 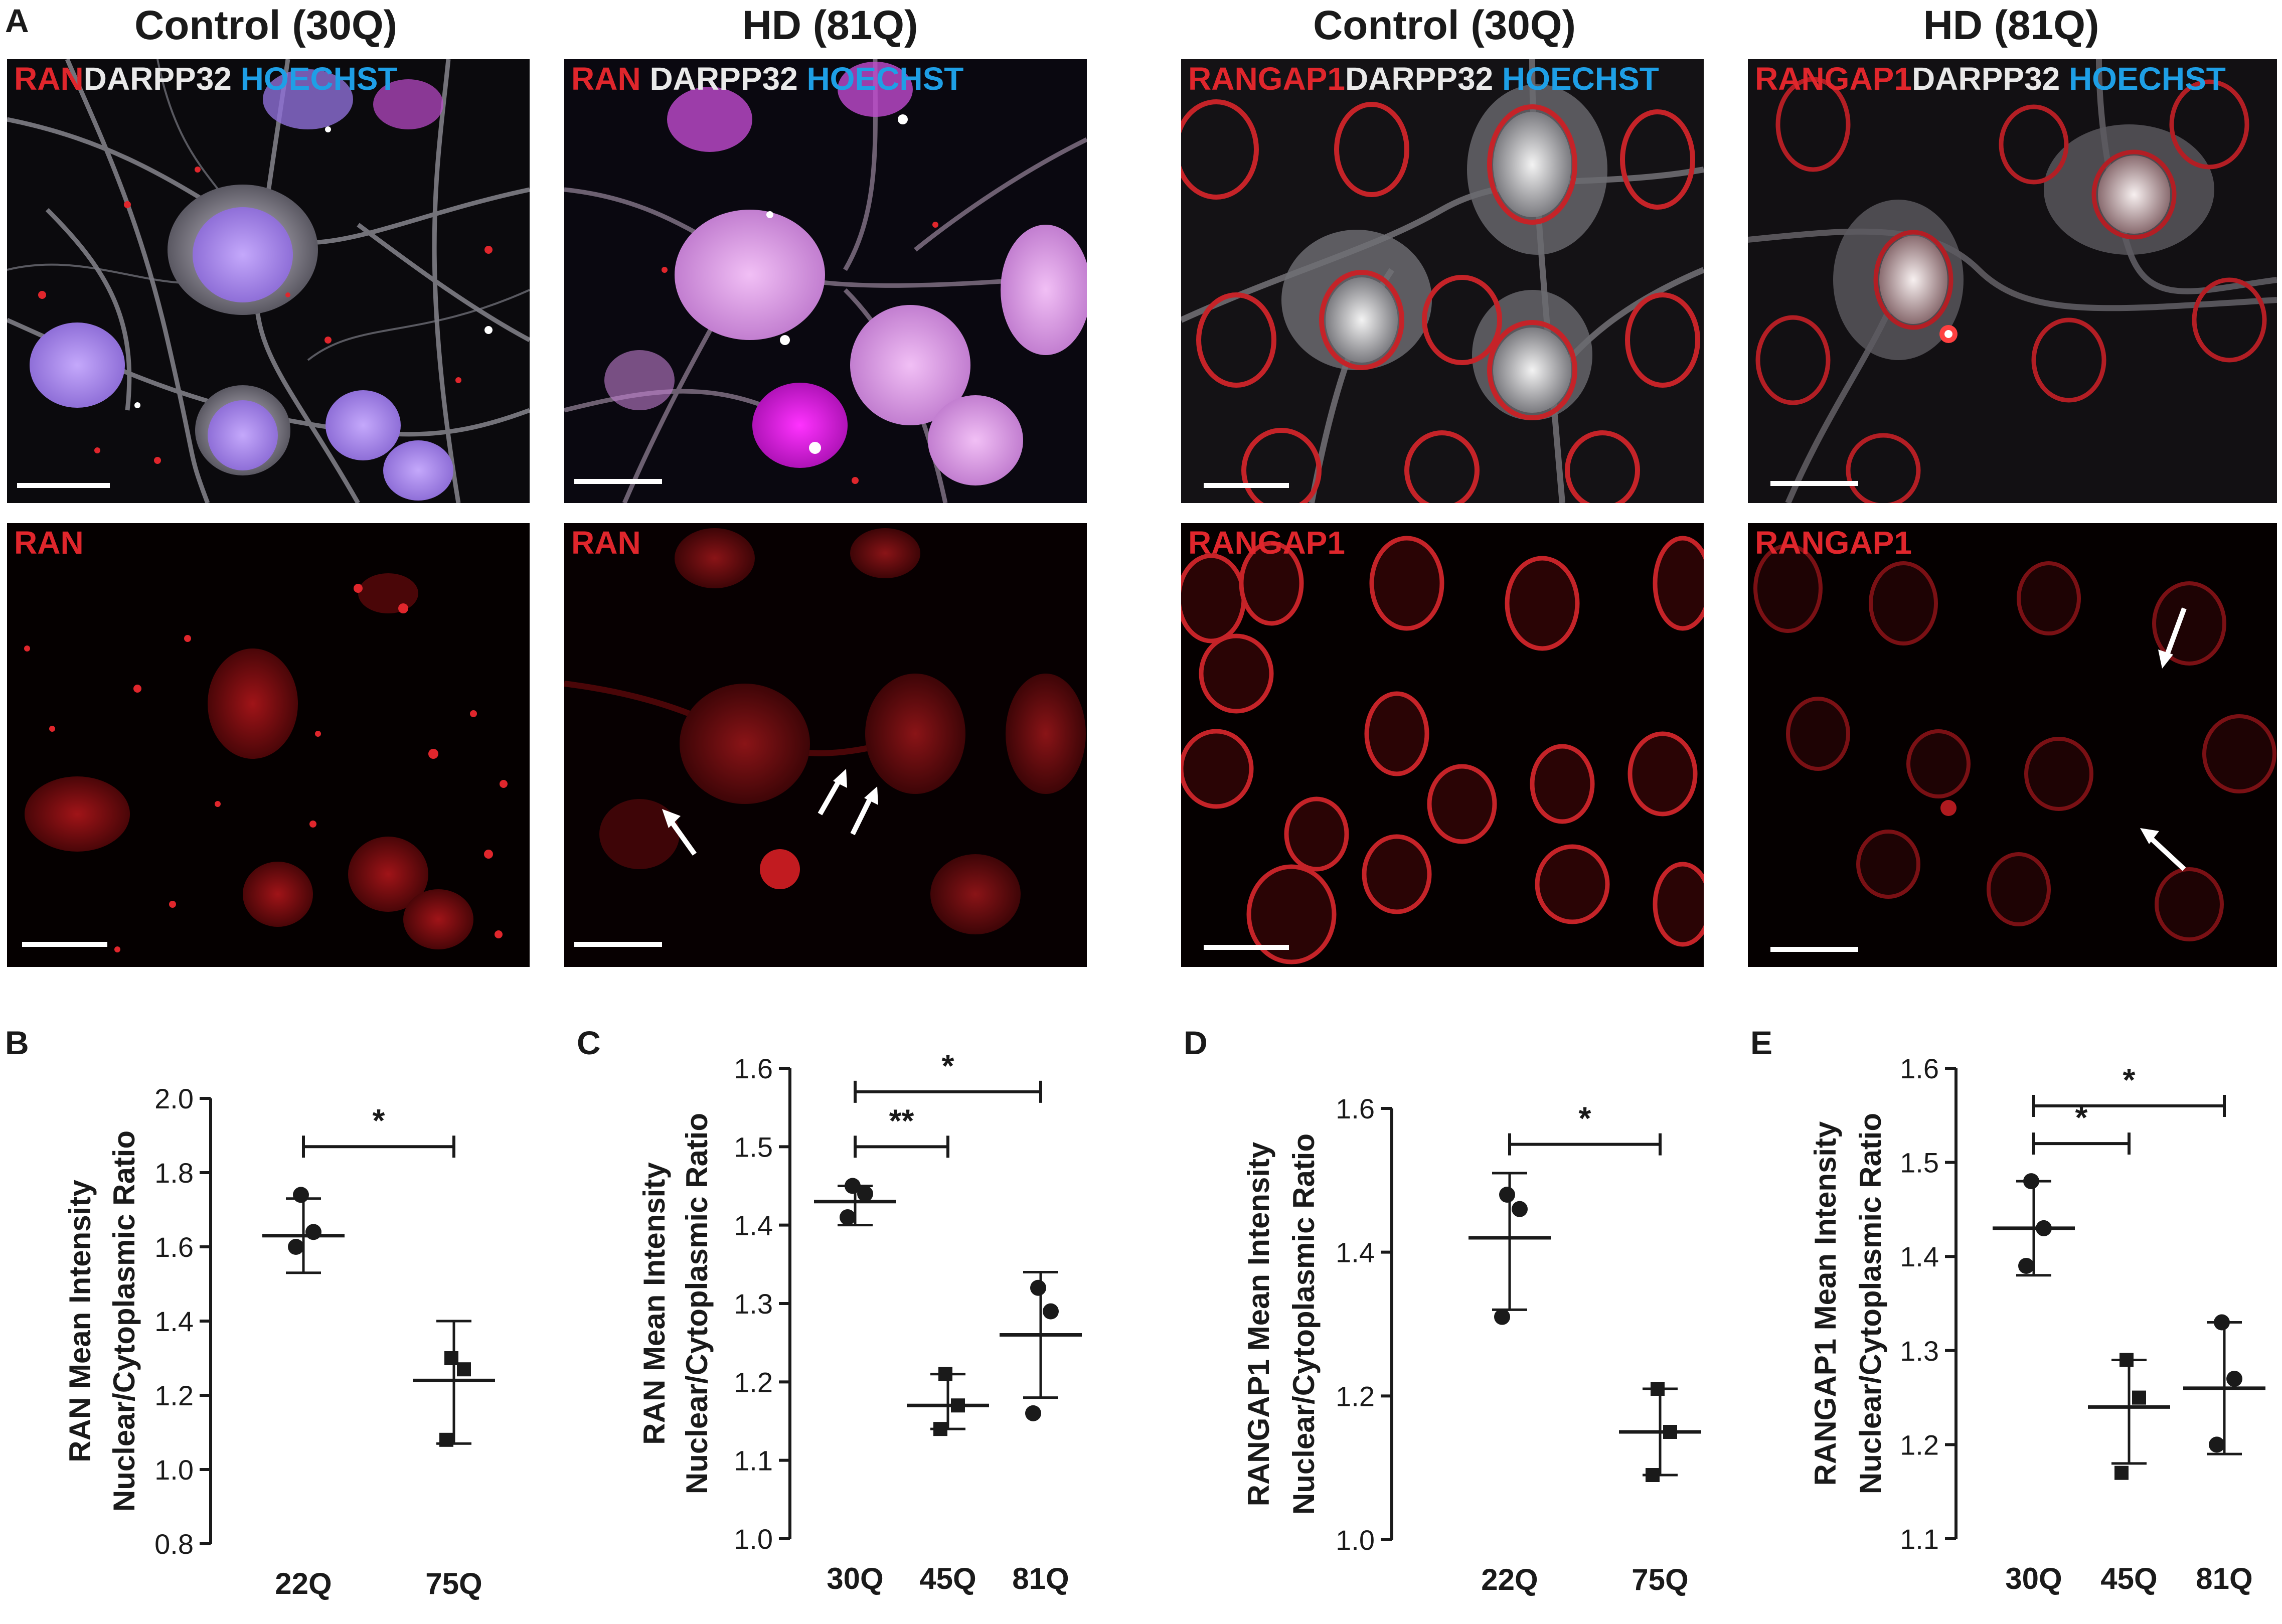 What do you see at coordinates (606, 543) in the screenshot?
I see `channel-label-red-2: RAN` at bounding box center [606, 543].